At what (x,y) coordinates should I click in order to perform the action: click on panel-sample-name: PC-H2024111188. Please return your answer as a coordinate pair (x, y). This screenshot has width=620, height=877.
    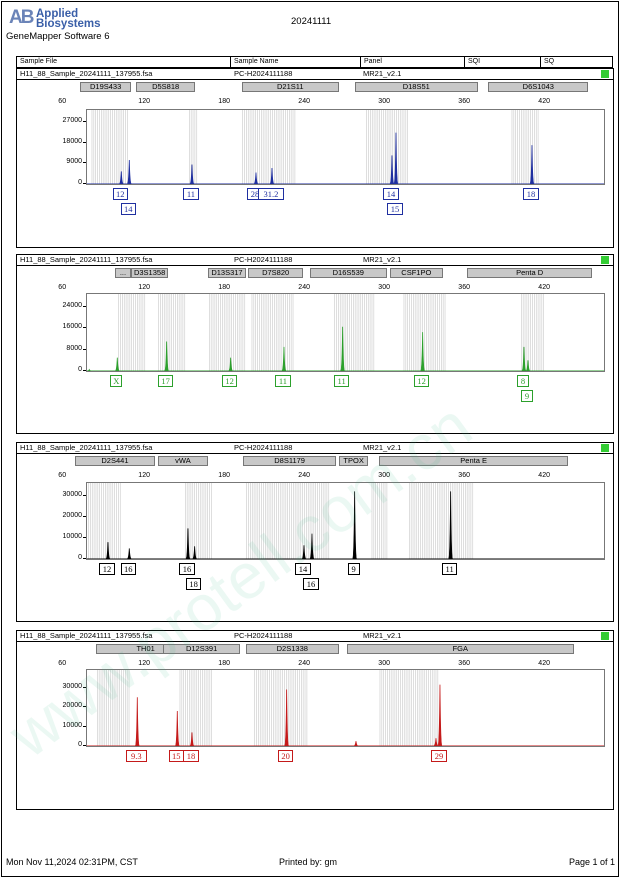
    Looking at the image, I should click on (263, 73).